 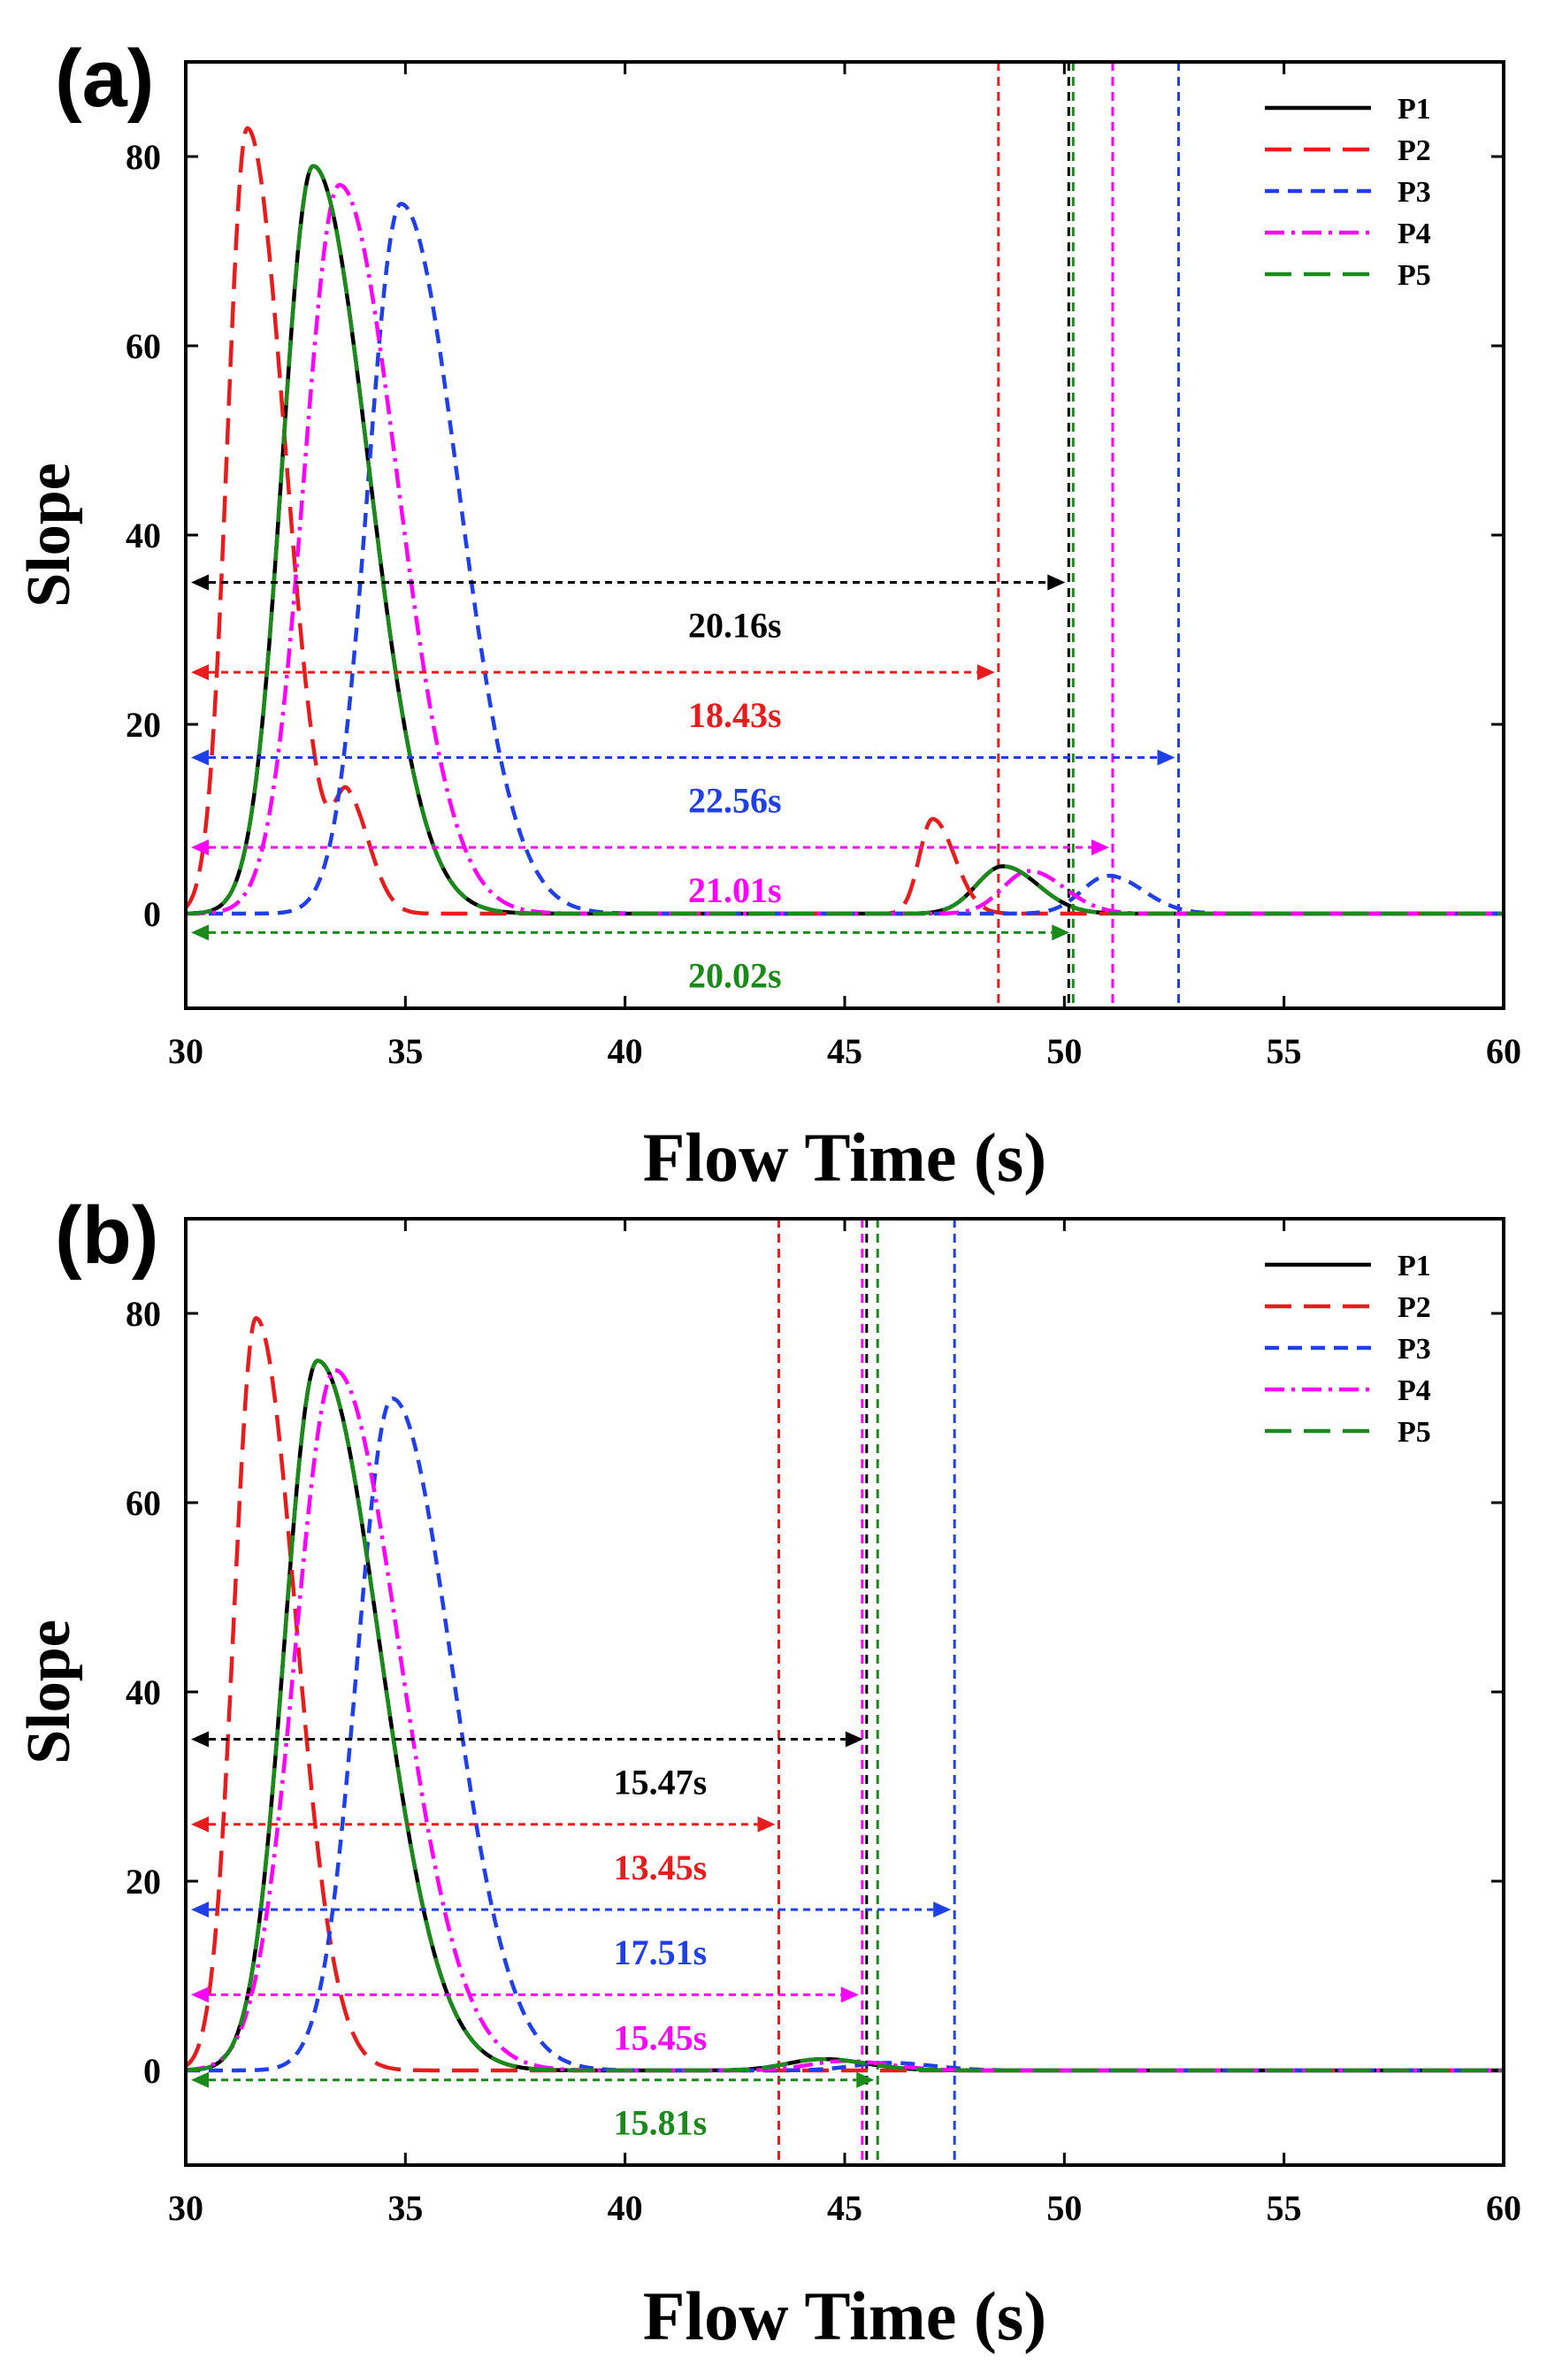 I want to click on panel-label: (a), so click(x=104, y=79).